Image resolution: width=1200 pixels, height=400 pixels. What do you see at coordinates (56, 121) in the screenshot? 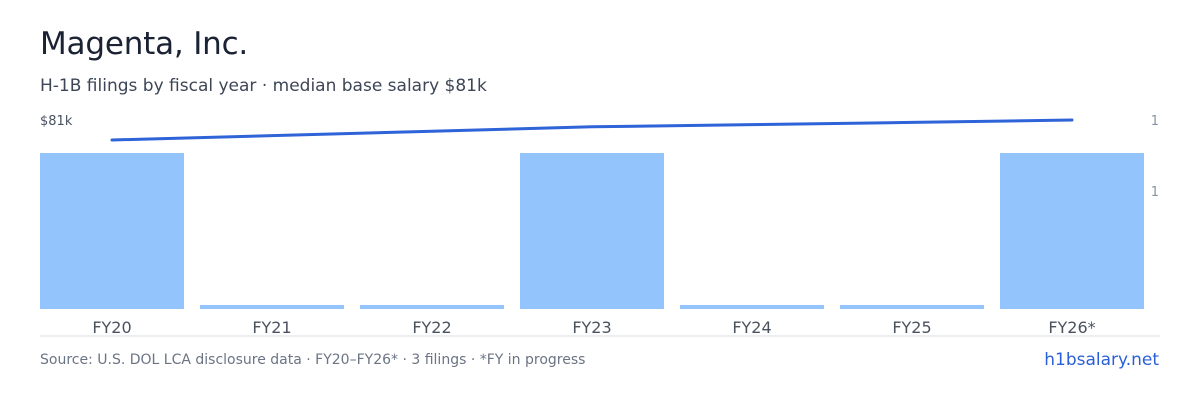
I see `line-value-label: $81k` at bounding box center [56, 121].